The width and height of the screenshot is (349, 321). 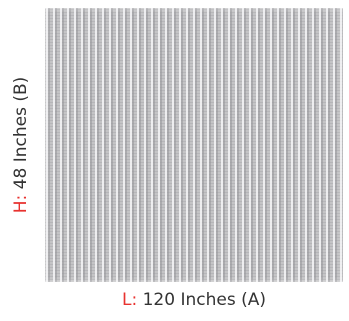 I want to click on length-prefix: L:, so click(x=130, y=300).